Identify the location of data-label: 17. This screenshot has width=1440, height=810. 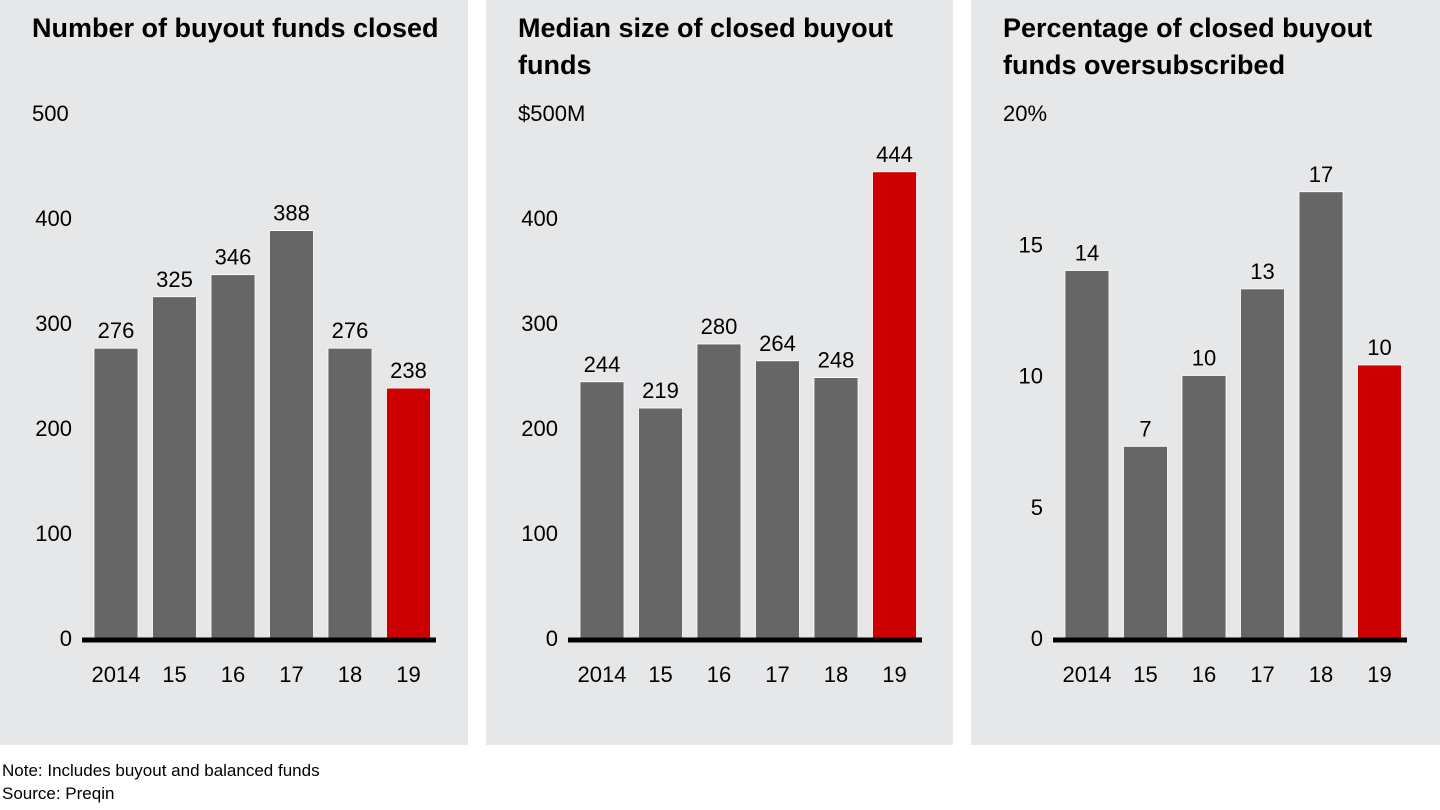
(1321, 174).